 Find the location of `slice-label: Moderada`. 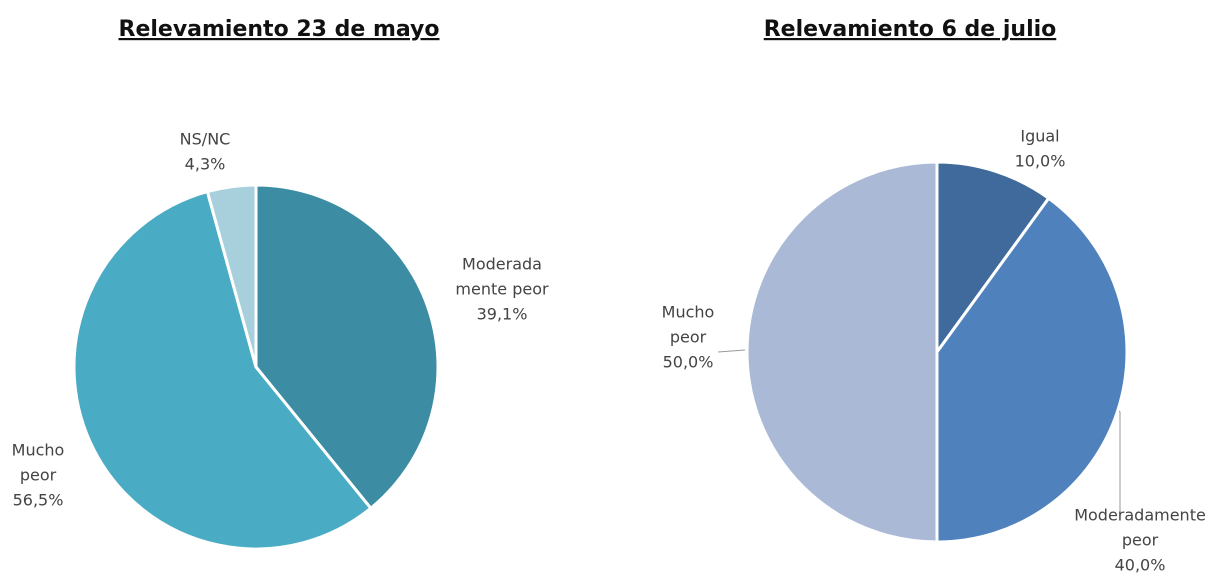

slice-label: Moderada is located at coordinates (502, 264).